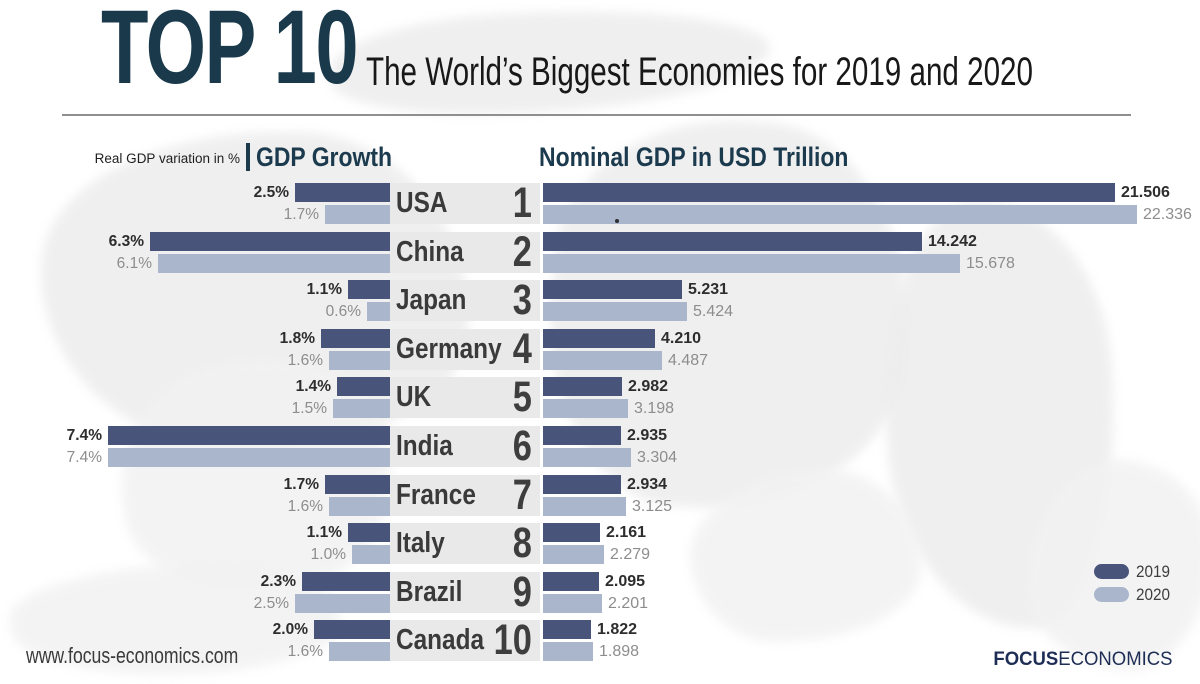  Describe the element at coordinates (647, 435) in the screenshot. I see `gdp-value-2019: 2.935` at that location.